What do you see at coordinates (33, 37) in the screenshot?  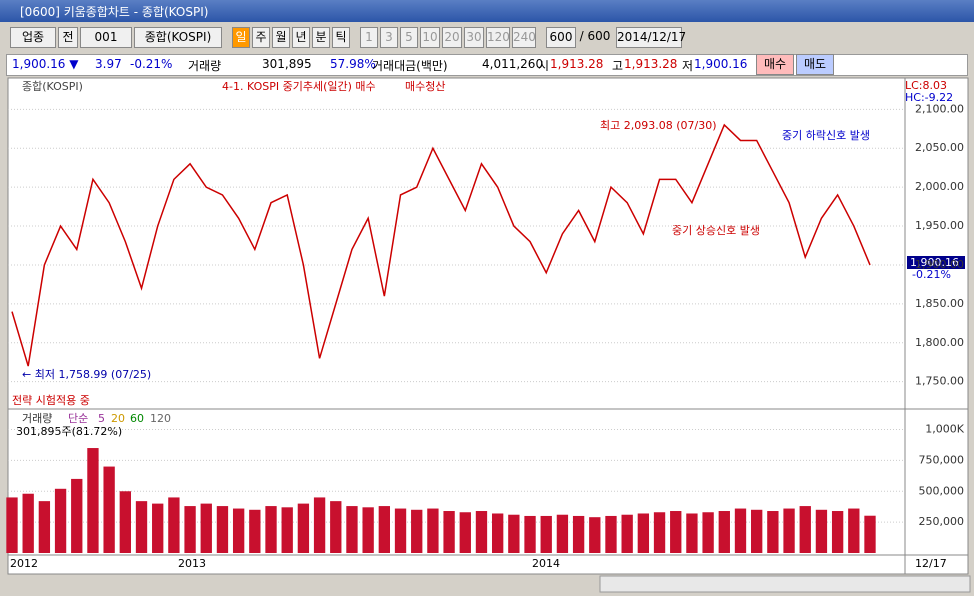 I see `toolbar-item: 업종` at bounding box center [33, 37].